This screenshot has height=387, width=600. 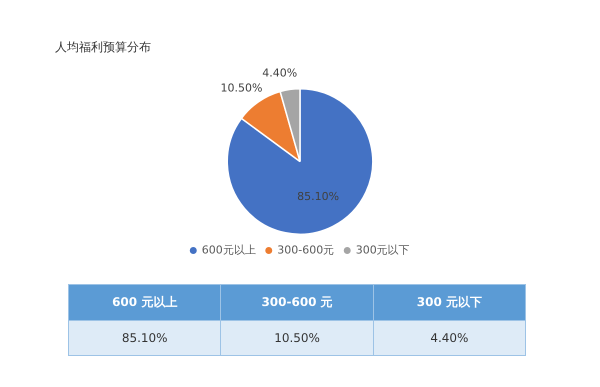 I want to click on chart-title: 人均福利预算分布, so click(x=103, y=47).